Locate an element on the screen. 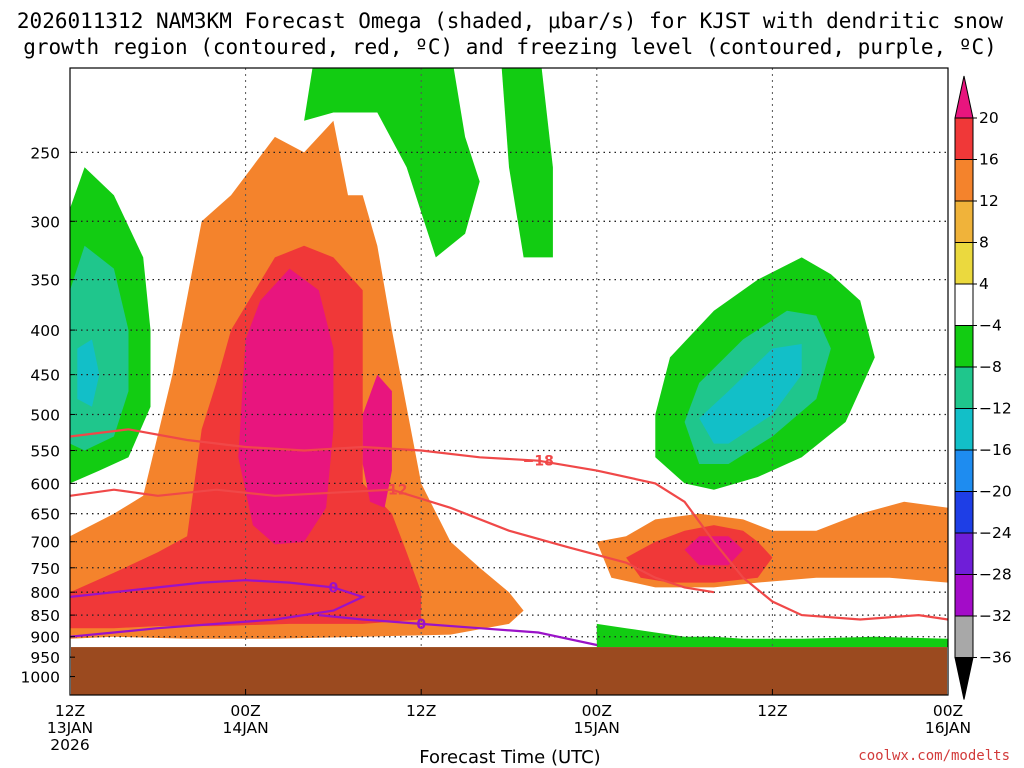 This screenshot has height=768, width=1024. y-tick-label-900: 900 is located at coordinates (45, 638).